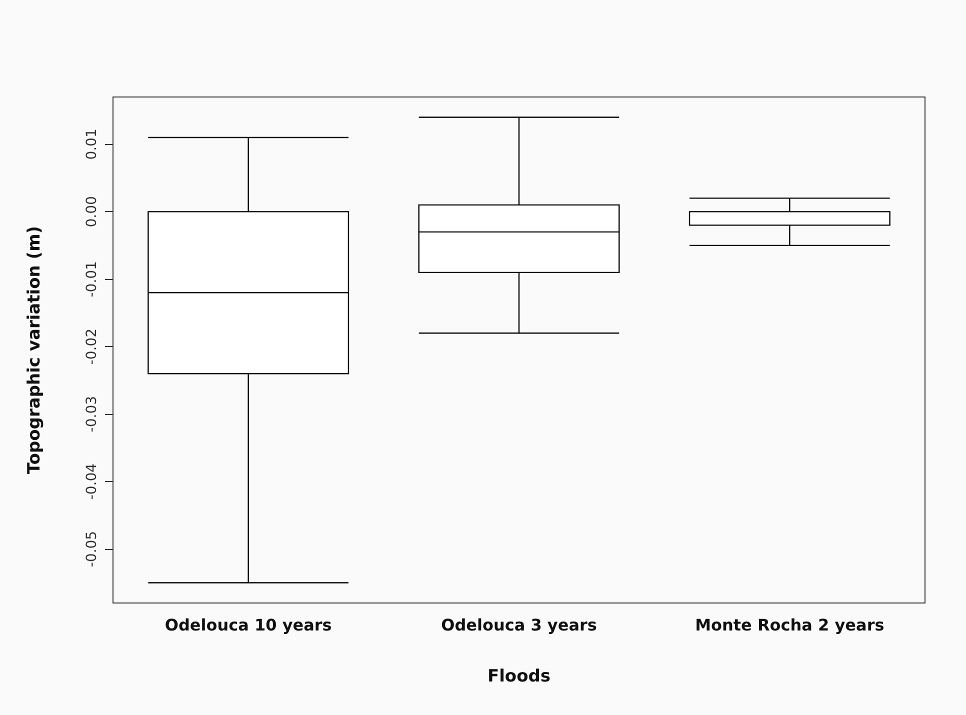 This screenshot has width=966, height=715. What do you see at coordinates (248, 625) in the screenshot?
I see `x-tick-label: Odelouca 10 years` at bounding box center [248, 625].